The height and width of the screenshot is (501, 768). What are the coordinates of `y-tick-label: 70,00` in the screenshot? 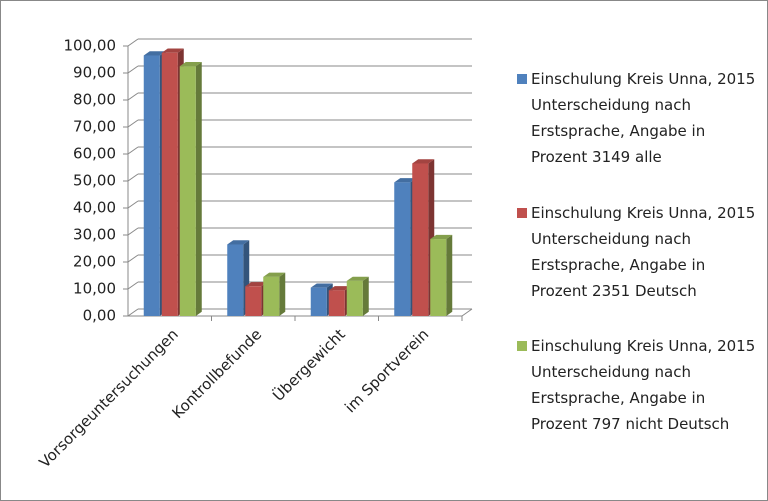 It's located at (94, 127).